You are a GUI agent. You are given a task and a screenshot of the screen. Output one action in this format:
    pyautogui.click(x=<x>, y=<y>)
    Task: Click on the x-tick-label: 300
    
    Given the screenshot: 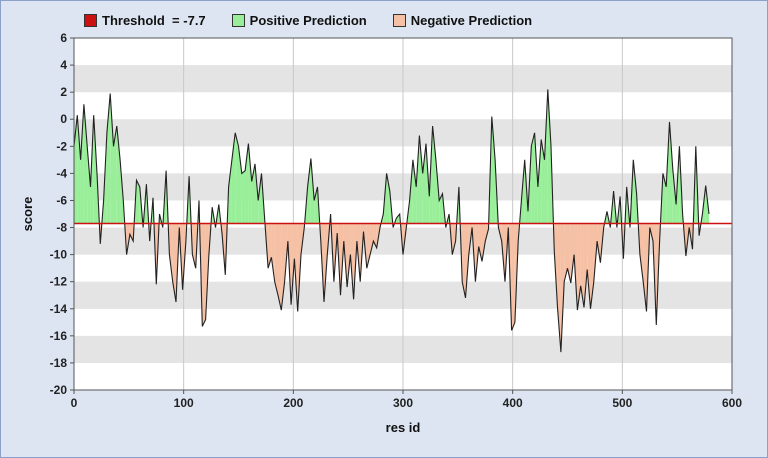 What is the action you would take?
    pyautogui.click(x=403, y=403)
    